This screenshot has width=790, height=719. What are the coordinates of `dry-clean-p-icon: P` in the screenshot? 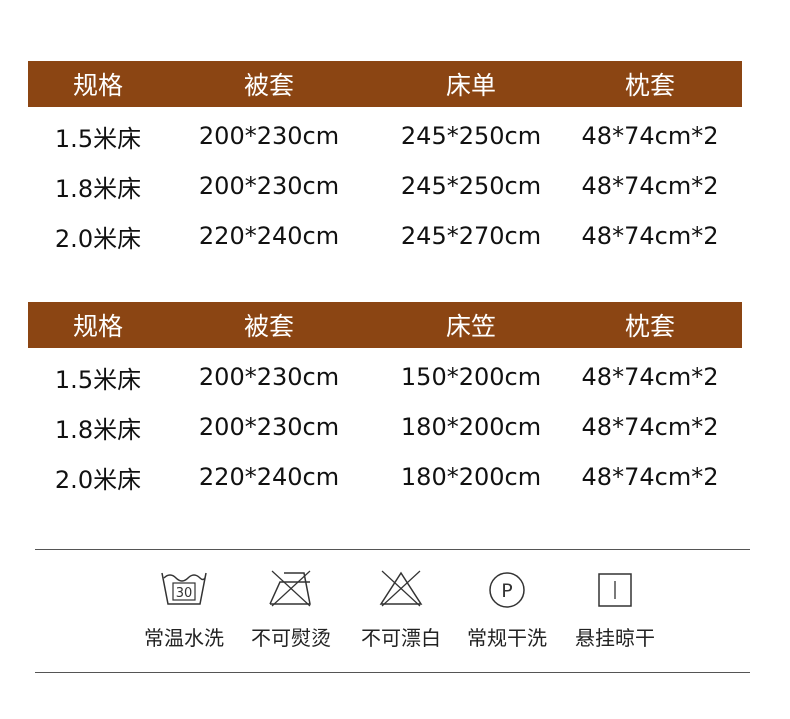 It's located at (507, 590).